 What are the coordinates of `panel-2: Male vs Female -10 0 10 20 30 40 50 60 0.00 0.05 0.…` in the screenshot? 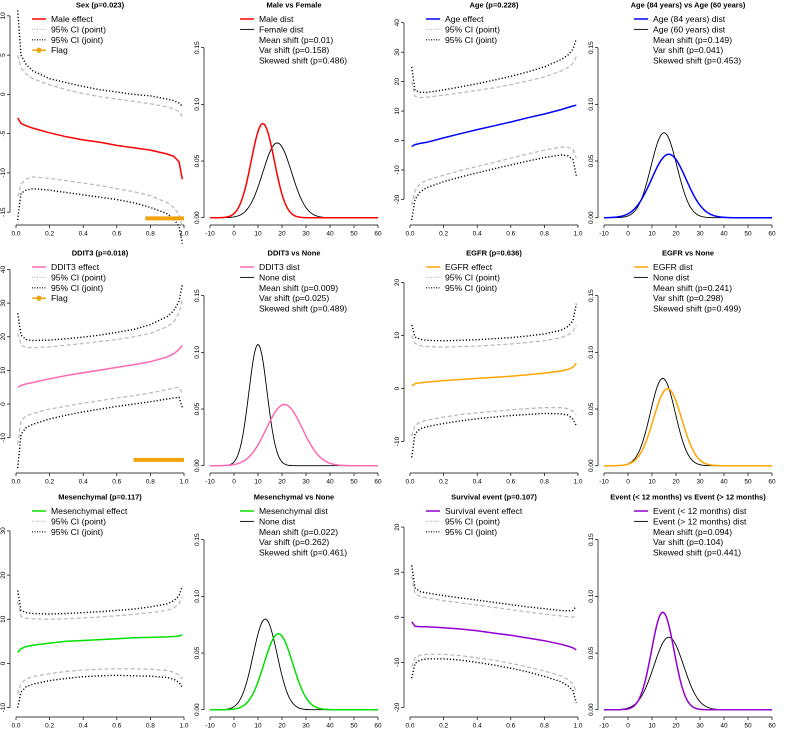 It's located at (288, 119).